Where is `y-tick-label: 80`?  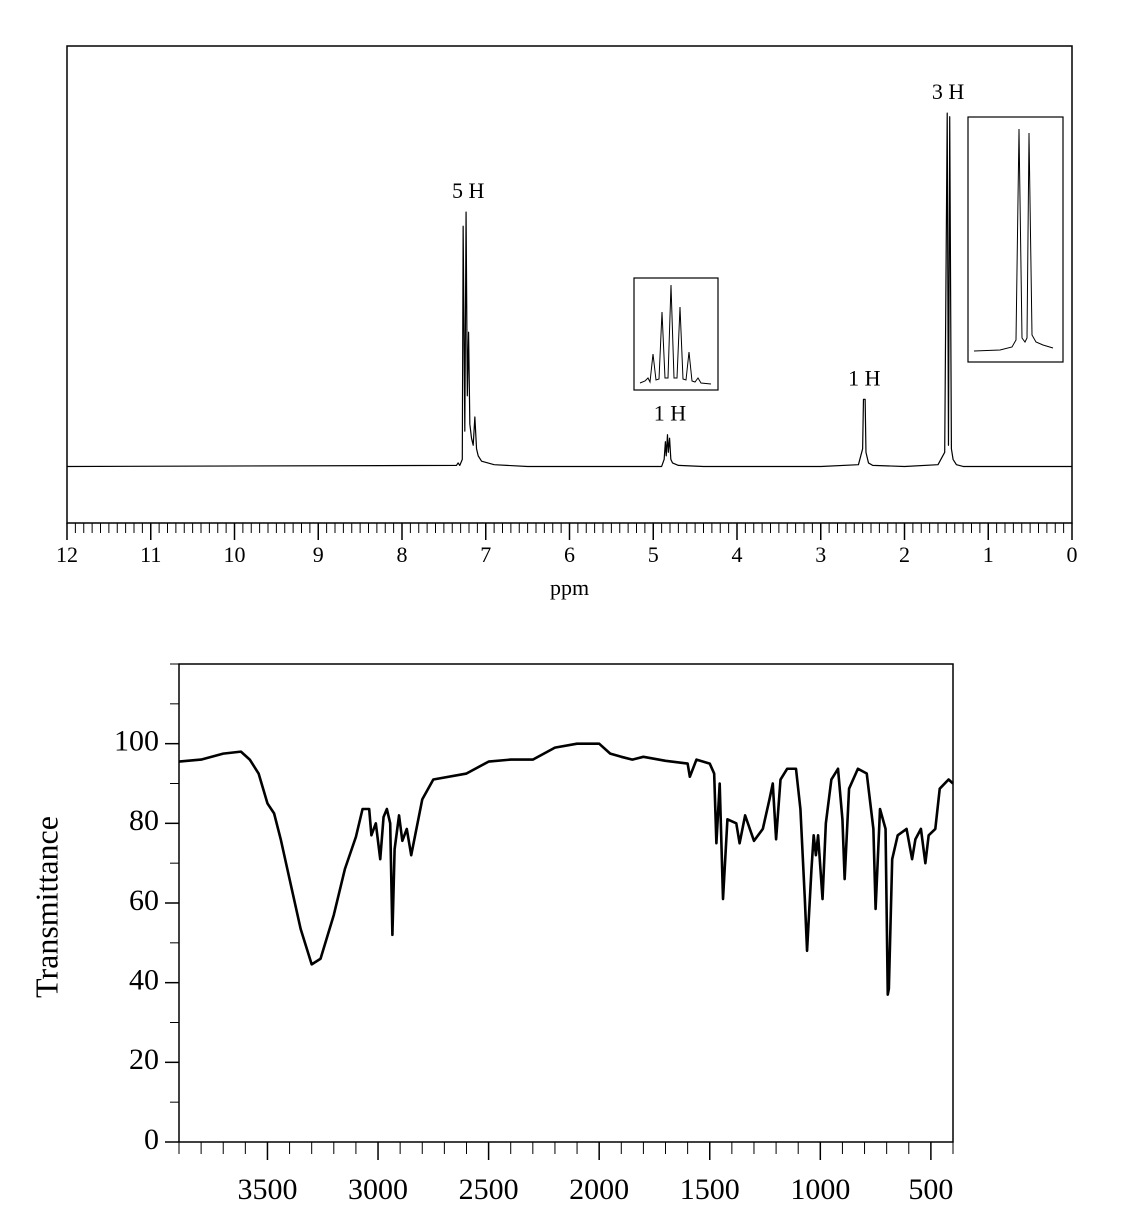
y-tick-label: 80 is located at coordinates (144, 820).